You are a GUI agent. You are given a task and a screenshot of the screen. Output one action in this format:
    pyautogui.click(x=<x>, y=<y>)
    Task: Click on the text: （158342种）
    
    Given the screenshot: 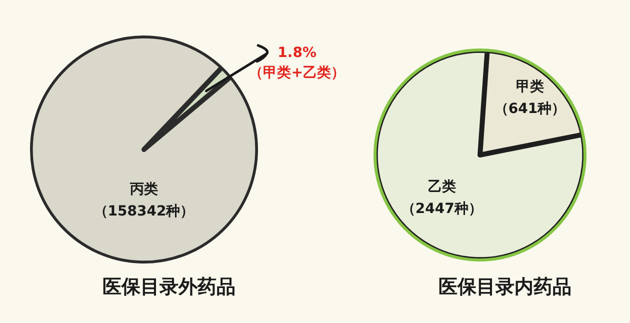 What is the action you would take?
    pyautogui.click(x=144, y=211)
    